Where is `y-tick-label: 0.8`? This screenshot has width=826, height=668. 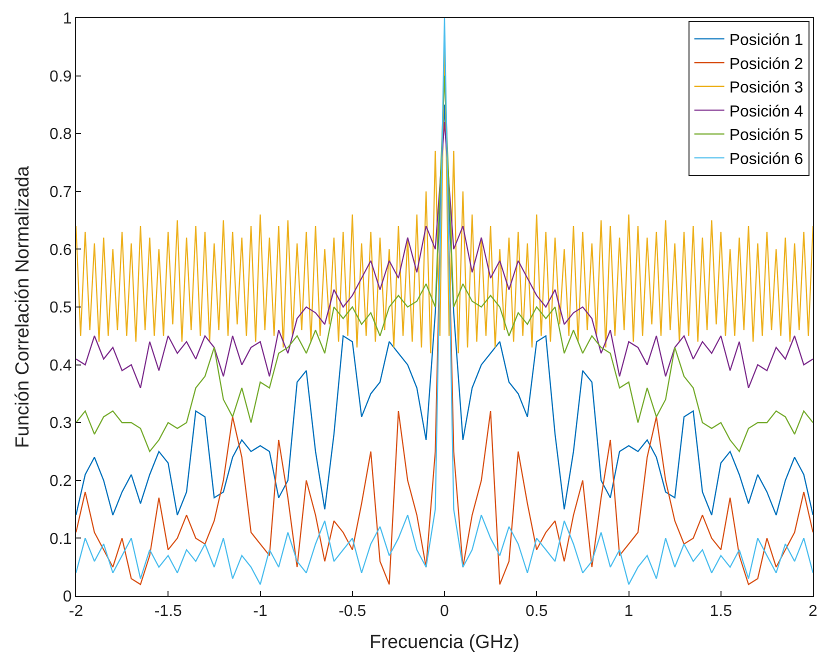 y-tick-label: 0.8 is located at coordinates (61, 135).